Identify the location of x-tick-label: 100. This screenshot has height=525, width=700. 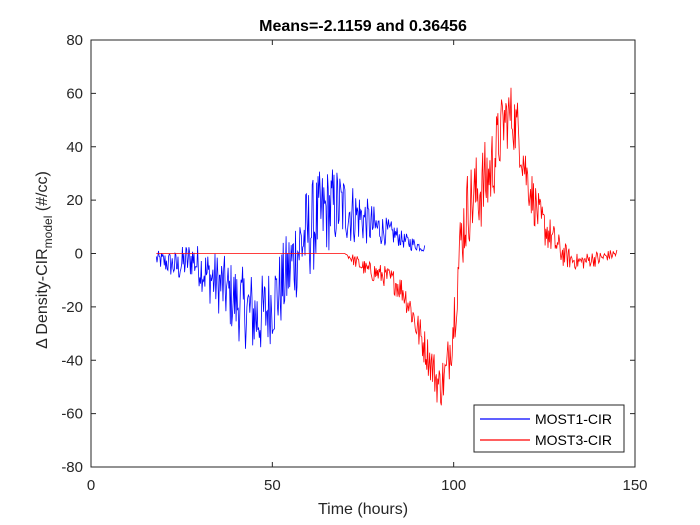
(453, 485).